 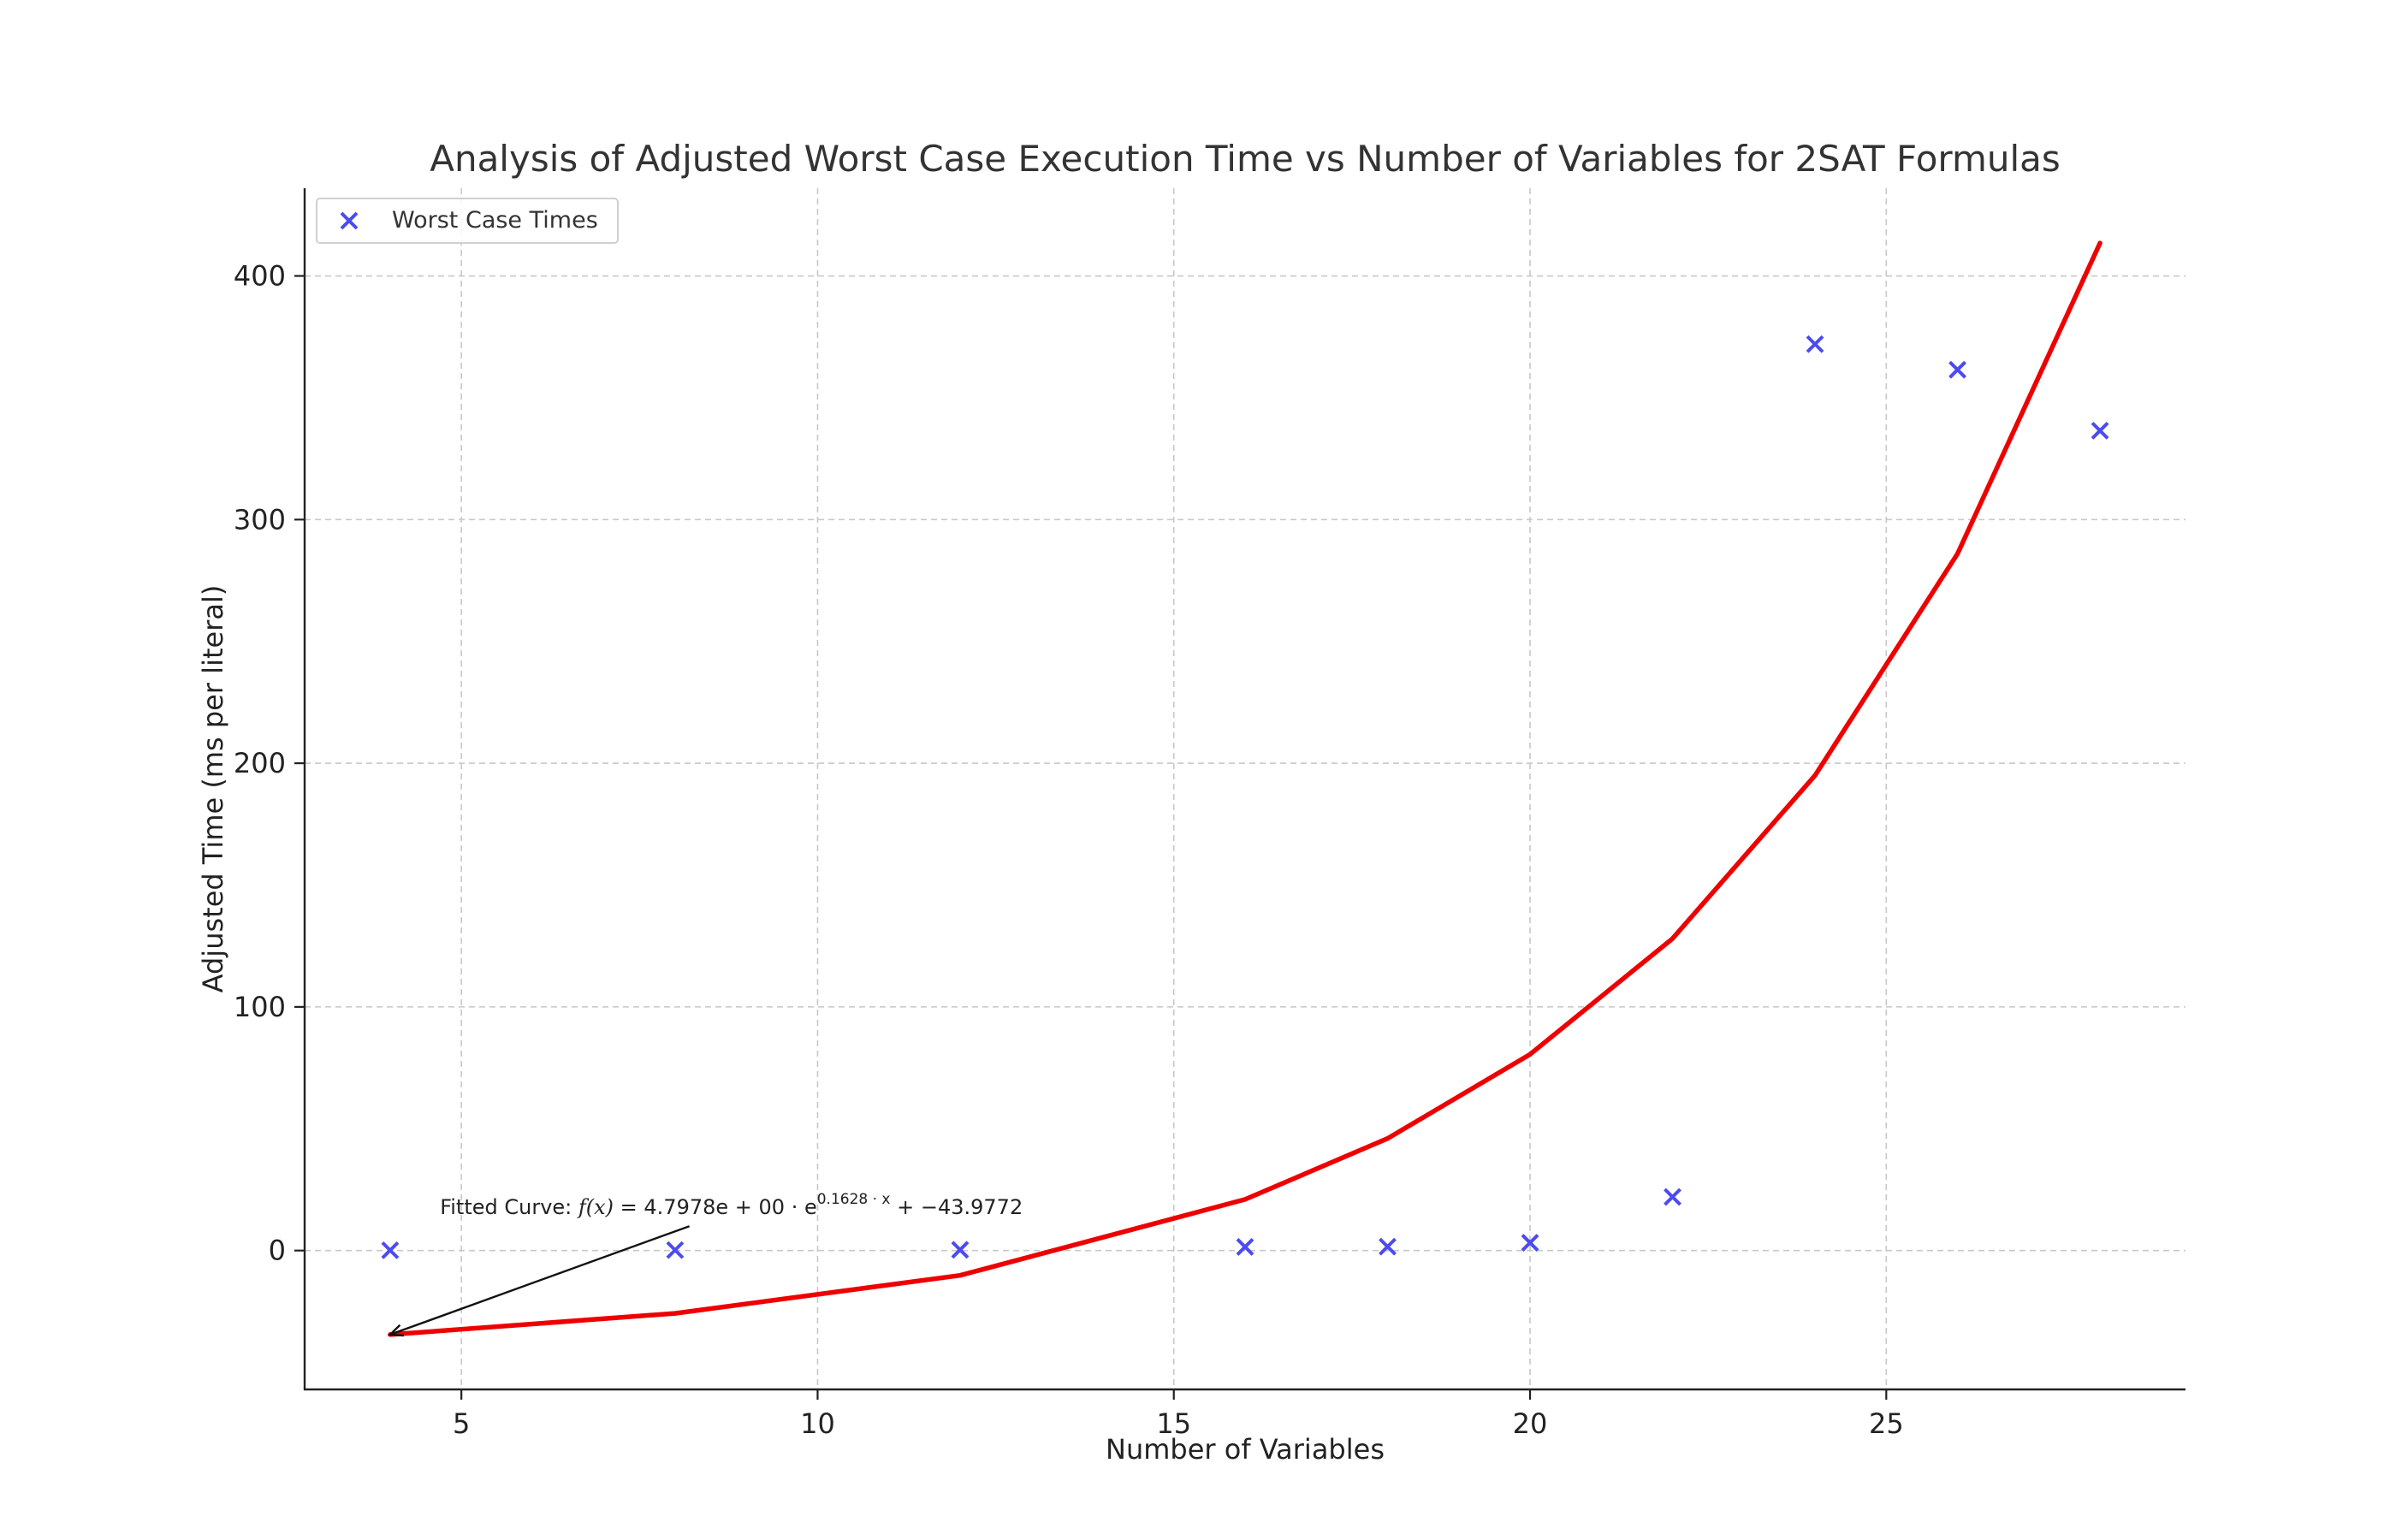 I want to click on annotation-formula-lhs: f(x), so click(x=595, y=1207).